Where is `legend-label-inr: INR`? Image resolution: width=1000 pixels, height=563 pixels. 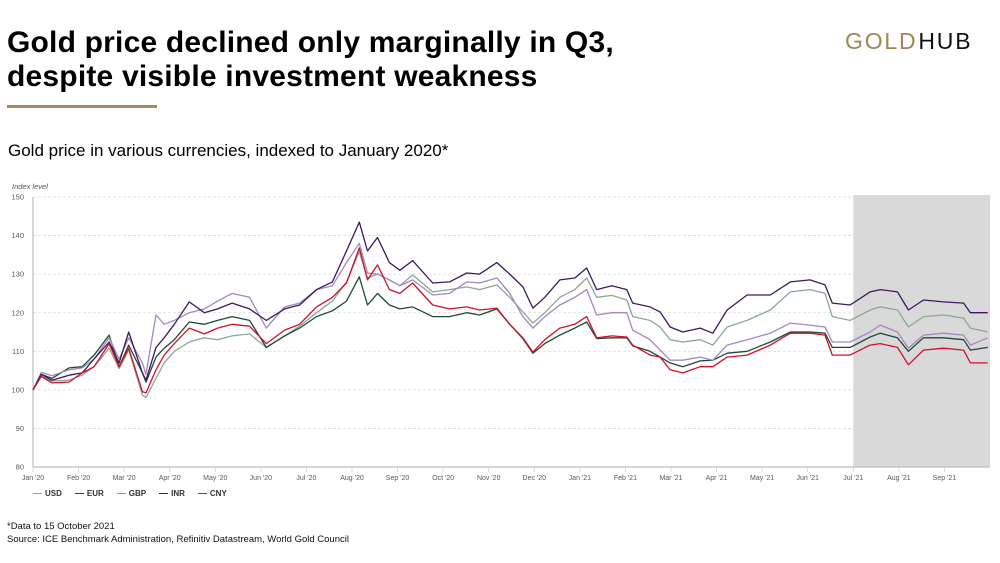
legend-label-inr: INR is located at coordinates (178, 493).